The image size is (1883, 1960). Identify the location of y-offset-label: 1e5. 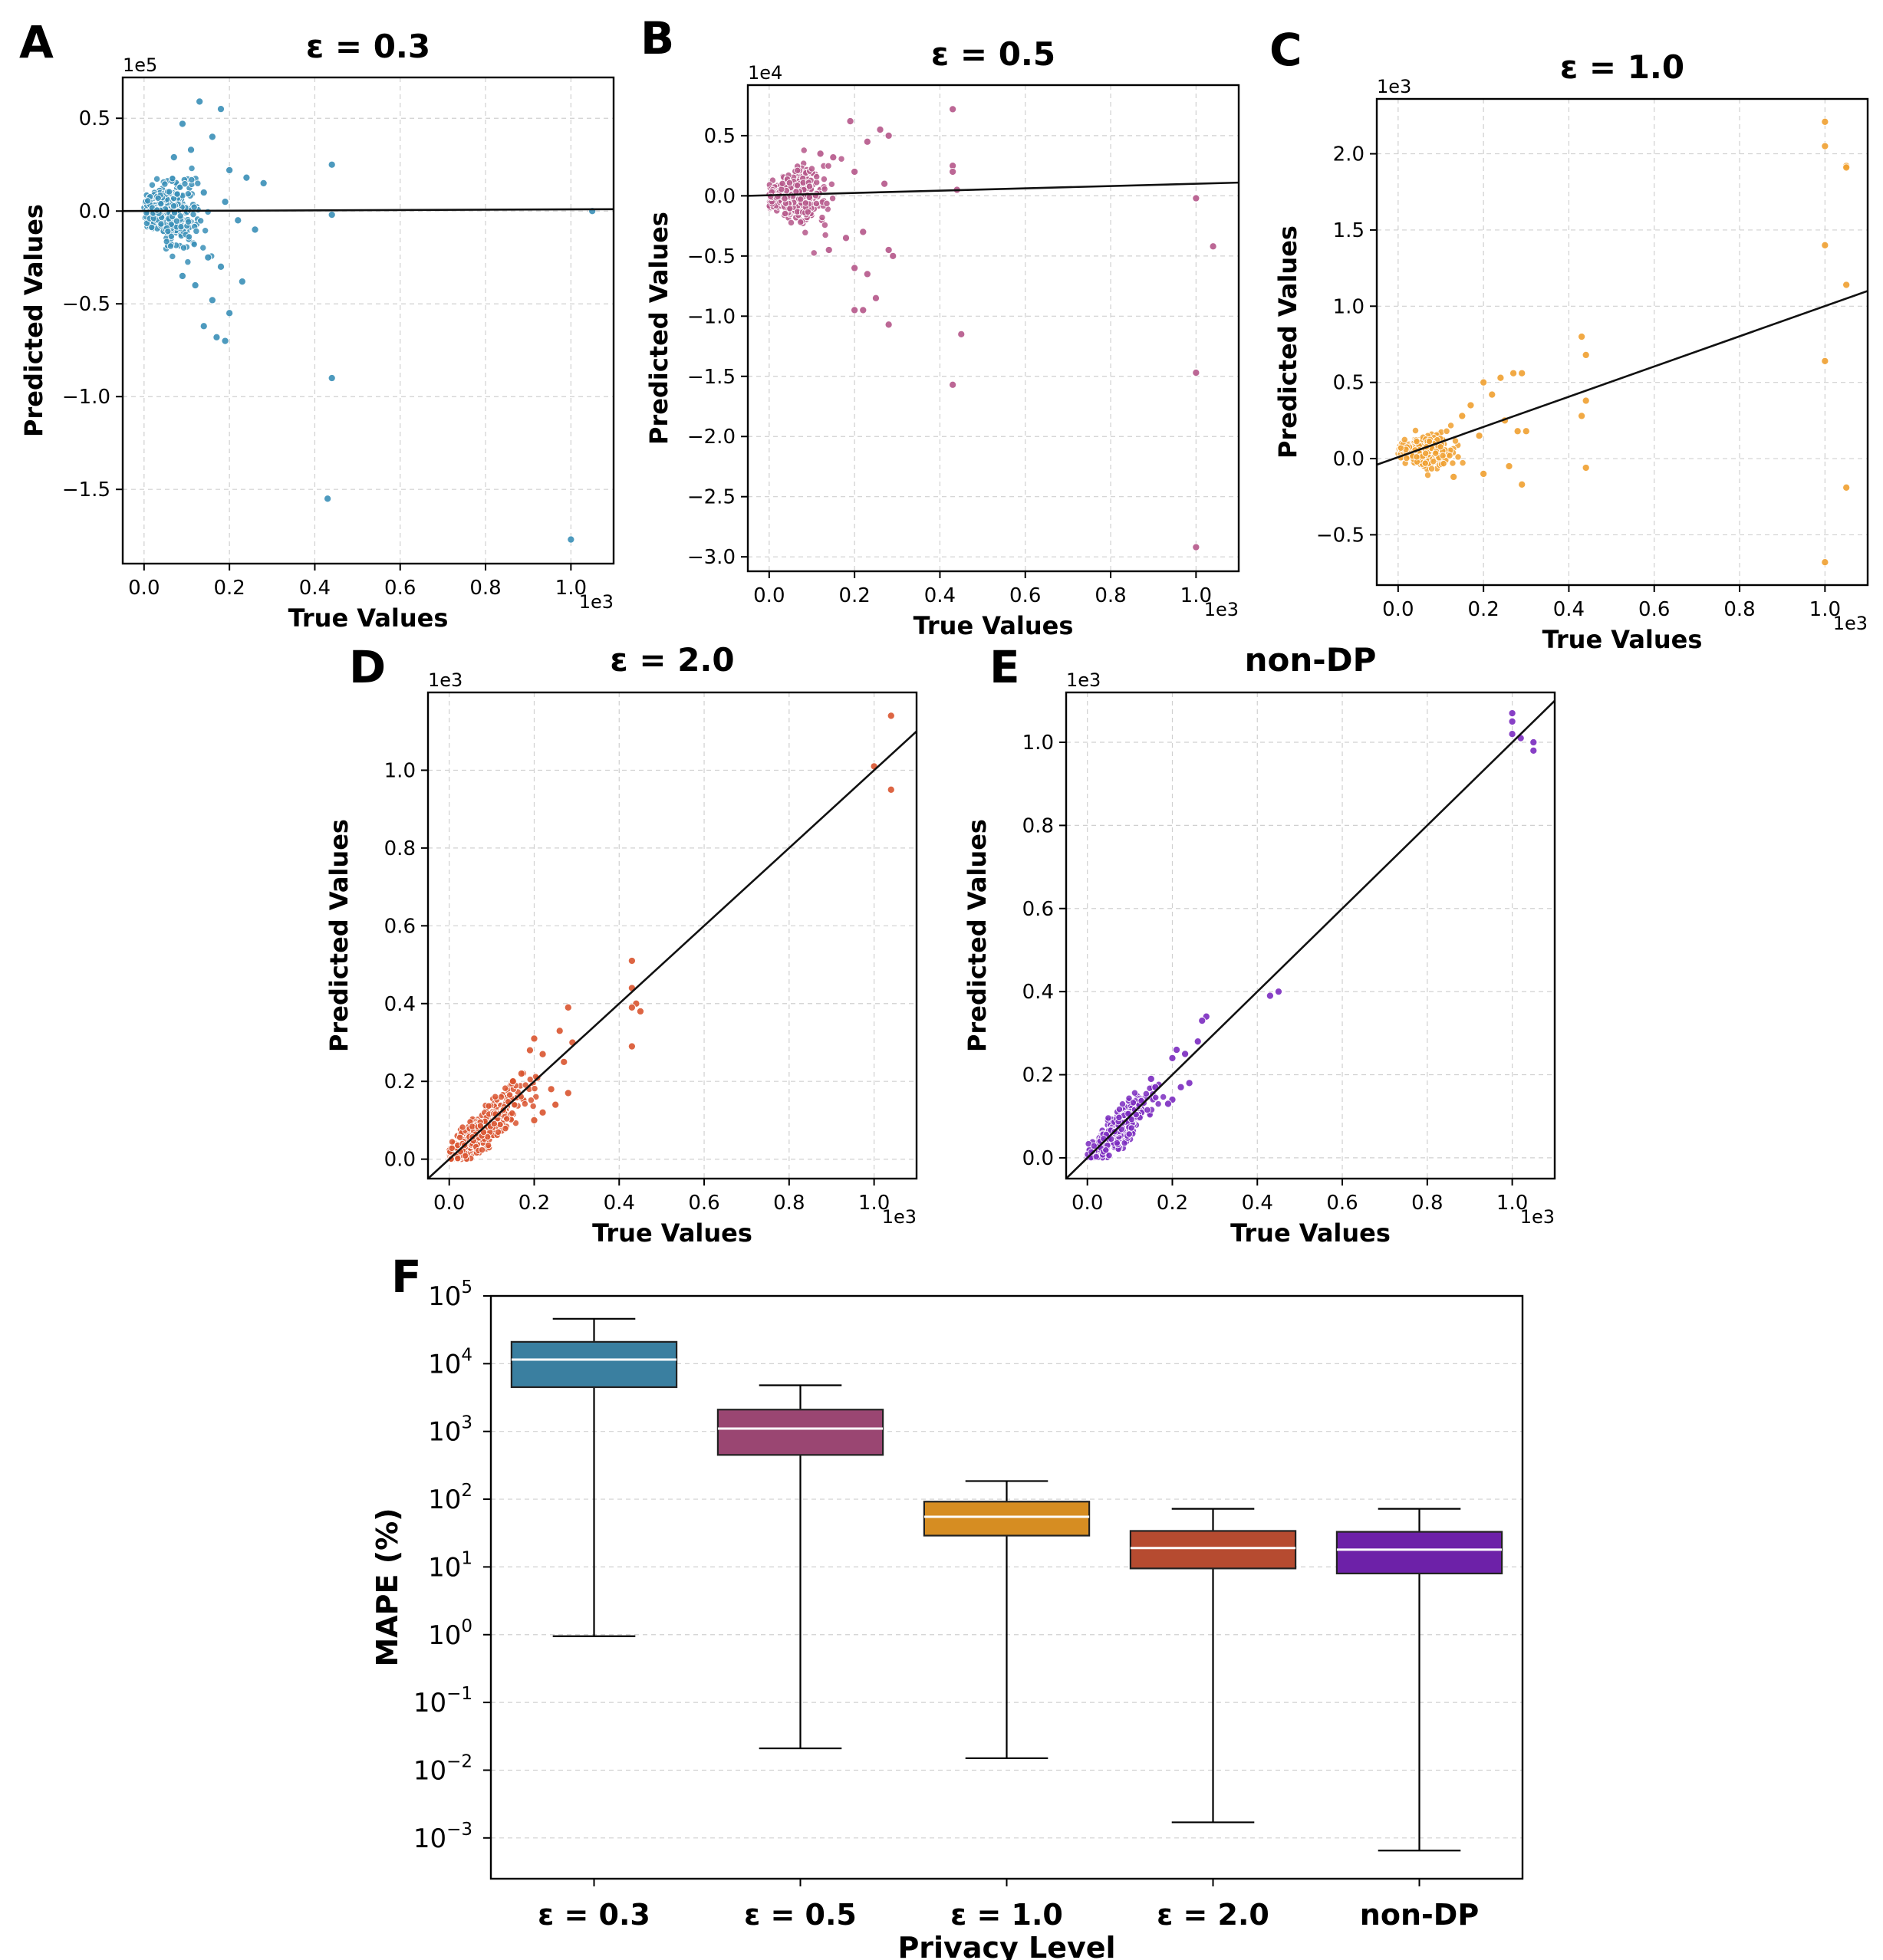
(140, 65).